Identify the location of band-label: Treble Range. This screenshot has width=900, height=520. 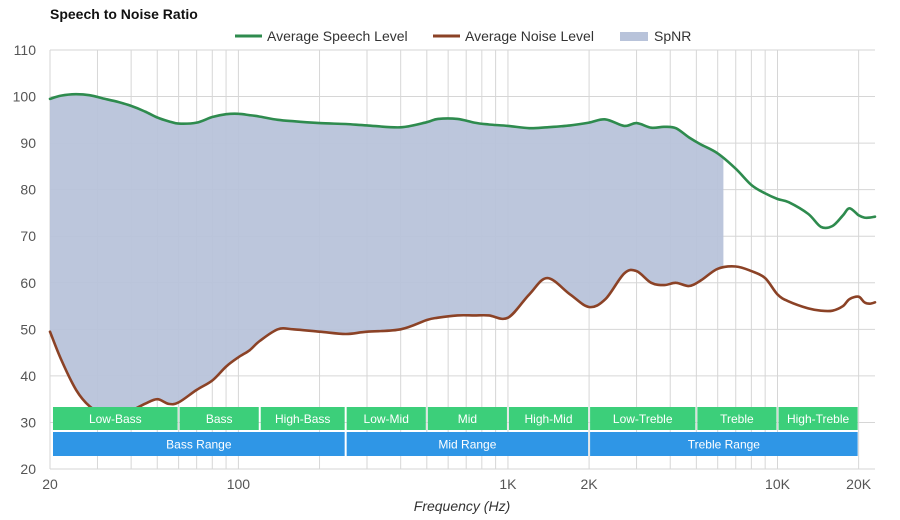
(724, 445).